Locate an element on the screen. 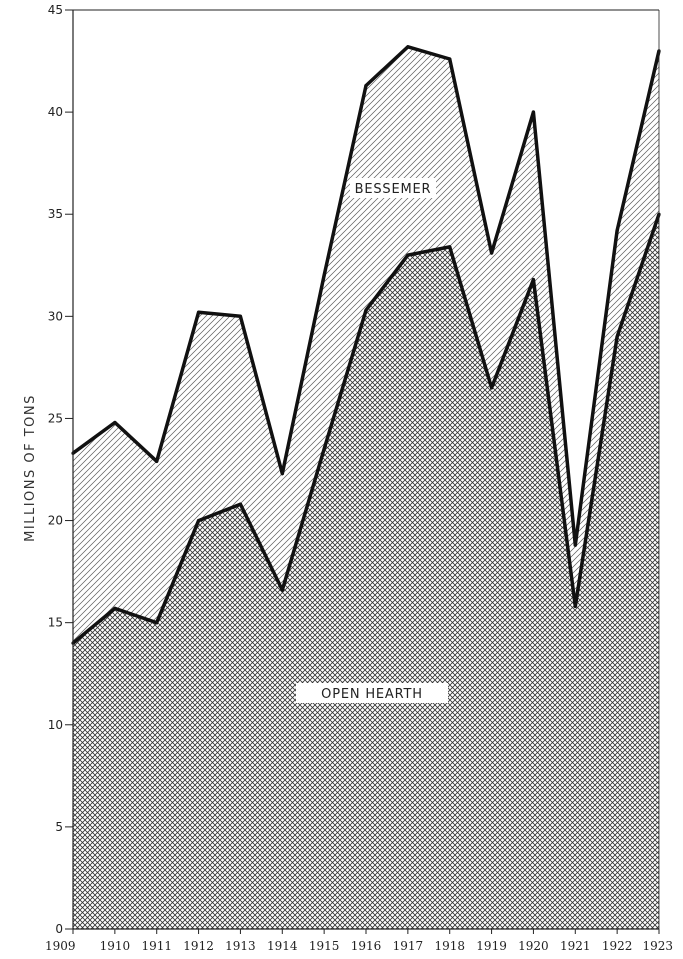 The height and width of the screenshot is (959, 683). x-tick-label: 1910 is located at coordinates (115, 946).